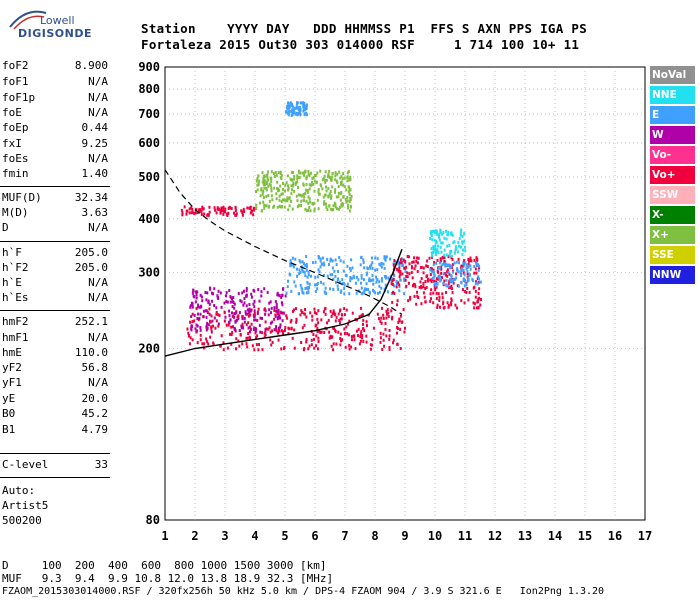 The height and width of the screenshot is (600, 700). I want to click on x-tick-label: 10, so click(435, 536).